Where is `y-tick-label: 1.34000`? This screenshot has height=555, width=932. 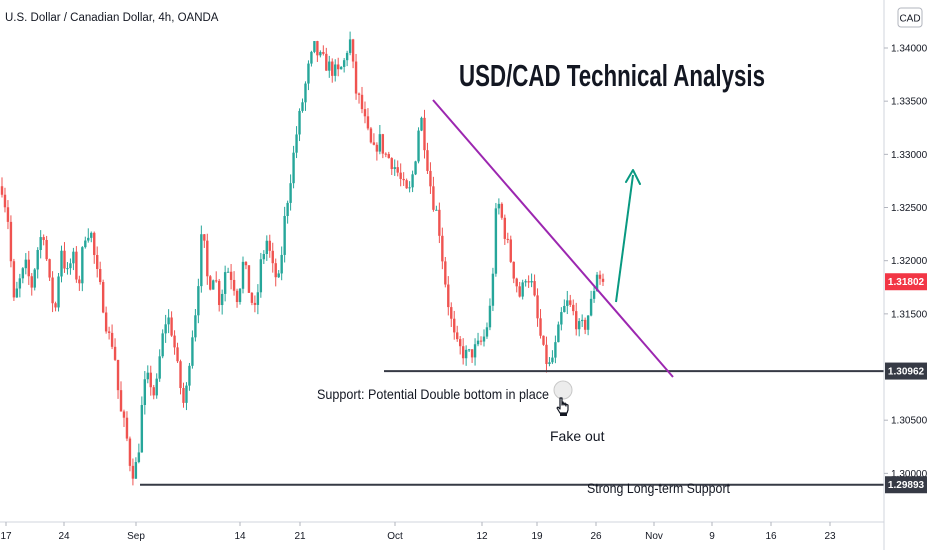
y-tick-label: 1.34000 is located at coordinates (909, 49).